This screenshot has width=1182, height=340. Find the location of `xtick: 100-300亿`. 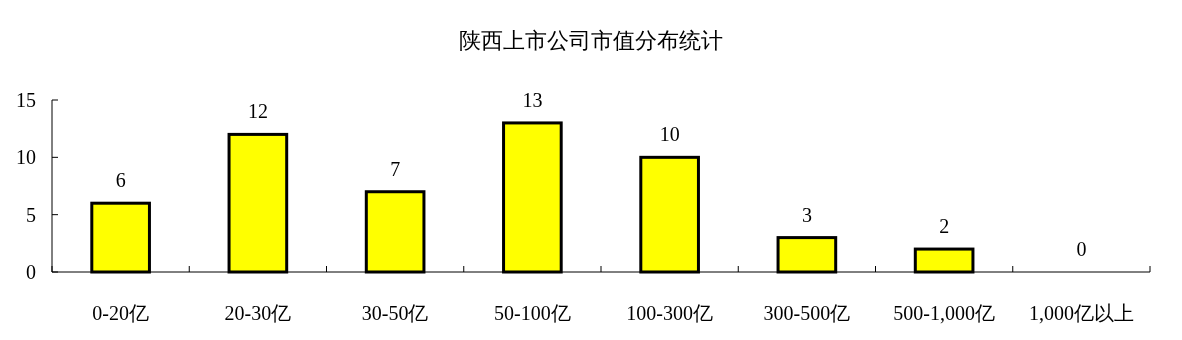

xtick: 100-300亿 is located at coordinates (669, 313).